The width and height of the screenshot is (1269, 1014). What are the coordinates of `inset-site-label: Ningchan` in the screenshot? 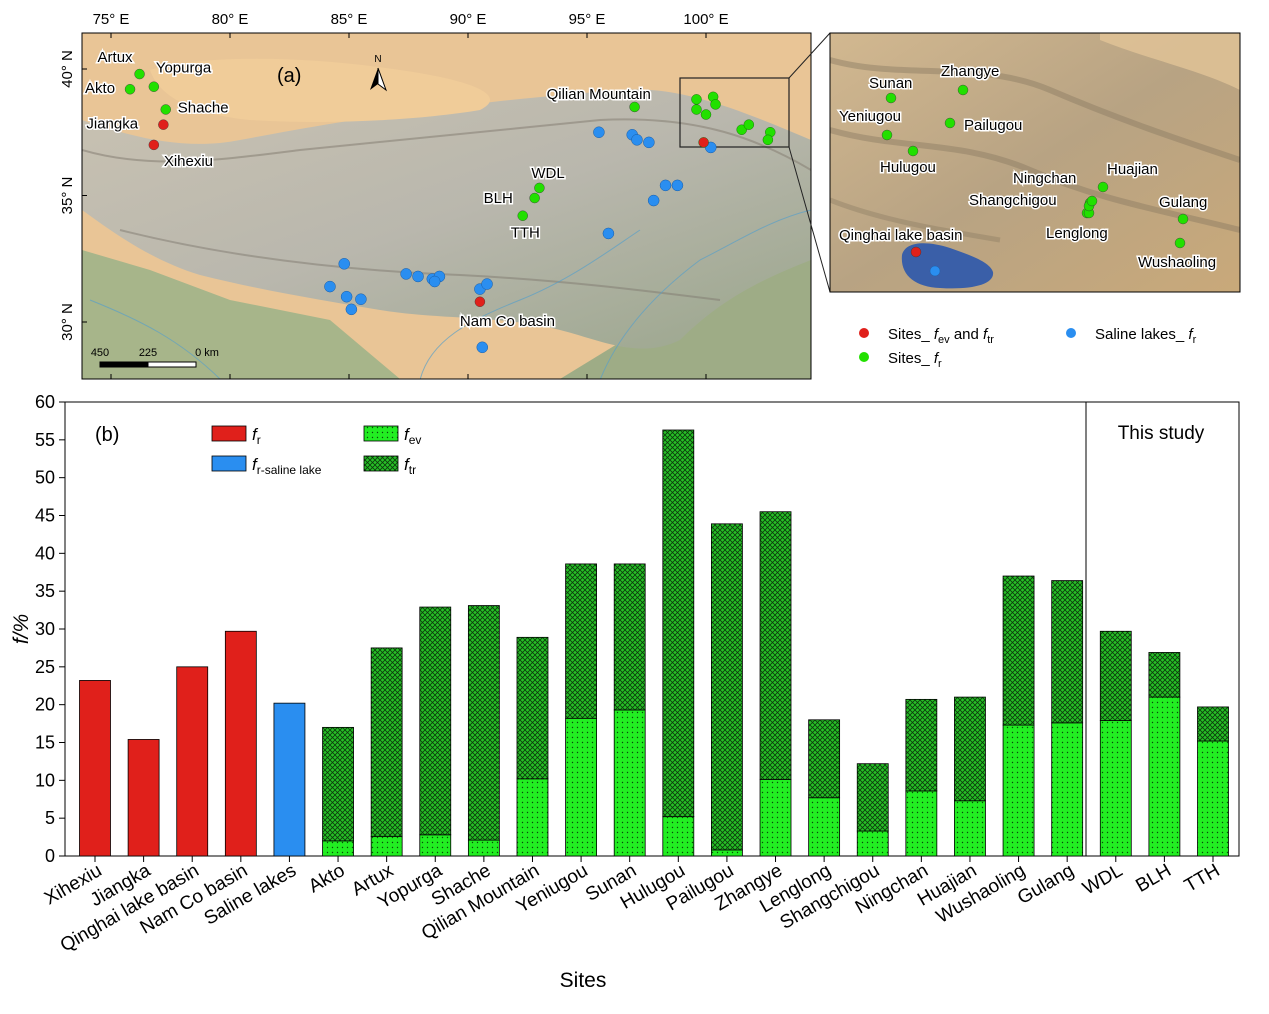 It's located at (1044, 178).